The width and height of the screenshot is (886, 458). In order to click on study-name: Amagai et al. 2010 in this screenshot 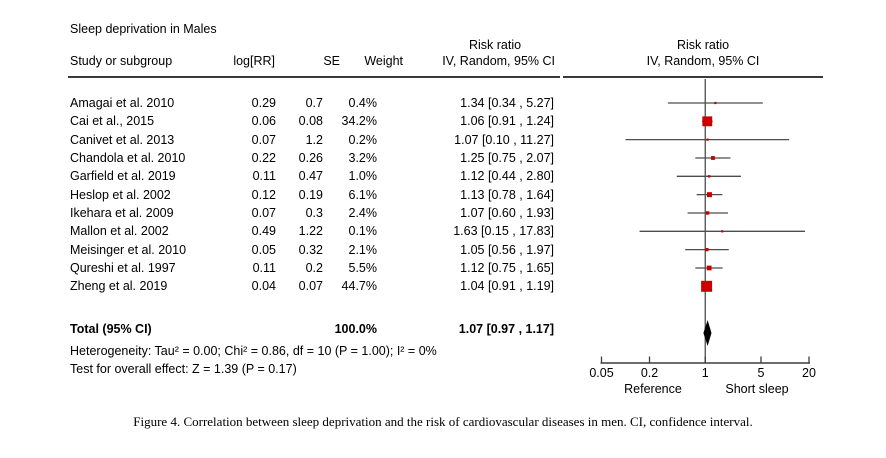, I will do `click(122, 103)`.